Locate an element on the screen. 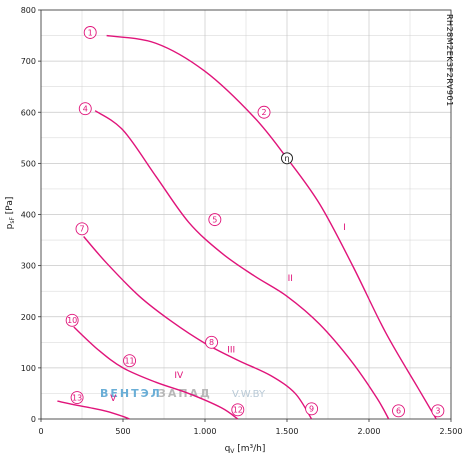 This screenshot has width=474, height=456. marker-label-8: 8 is located at coordinates (211, 342).